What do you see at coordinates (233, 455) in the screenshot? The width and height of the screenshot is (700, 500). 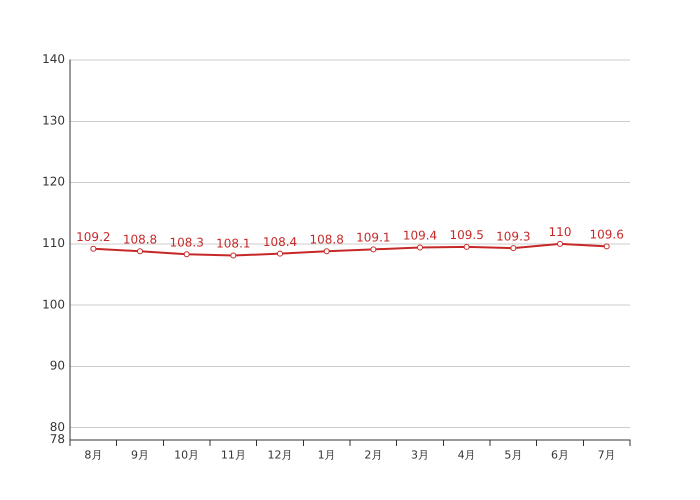 I see `x-tick-label: 11月` at bounding box center [233, 455].